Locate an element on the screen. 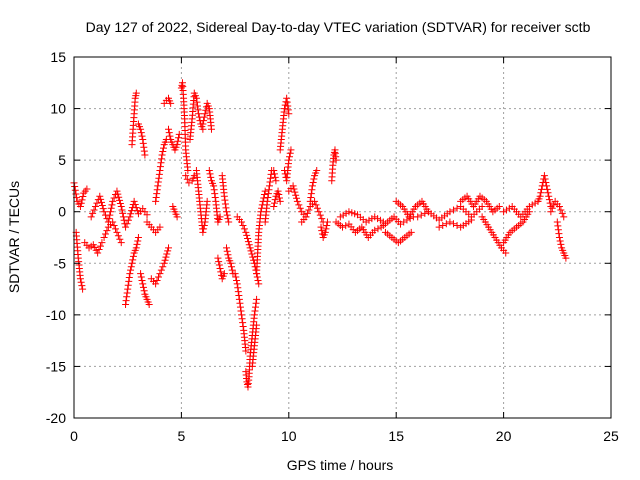 The height and width of the screenshot is (480, 640). y-tick-label: 5 is located at coordinates (62, 160).